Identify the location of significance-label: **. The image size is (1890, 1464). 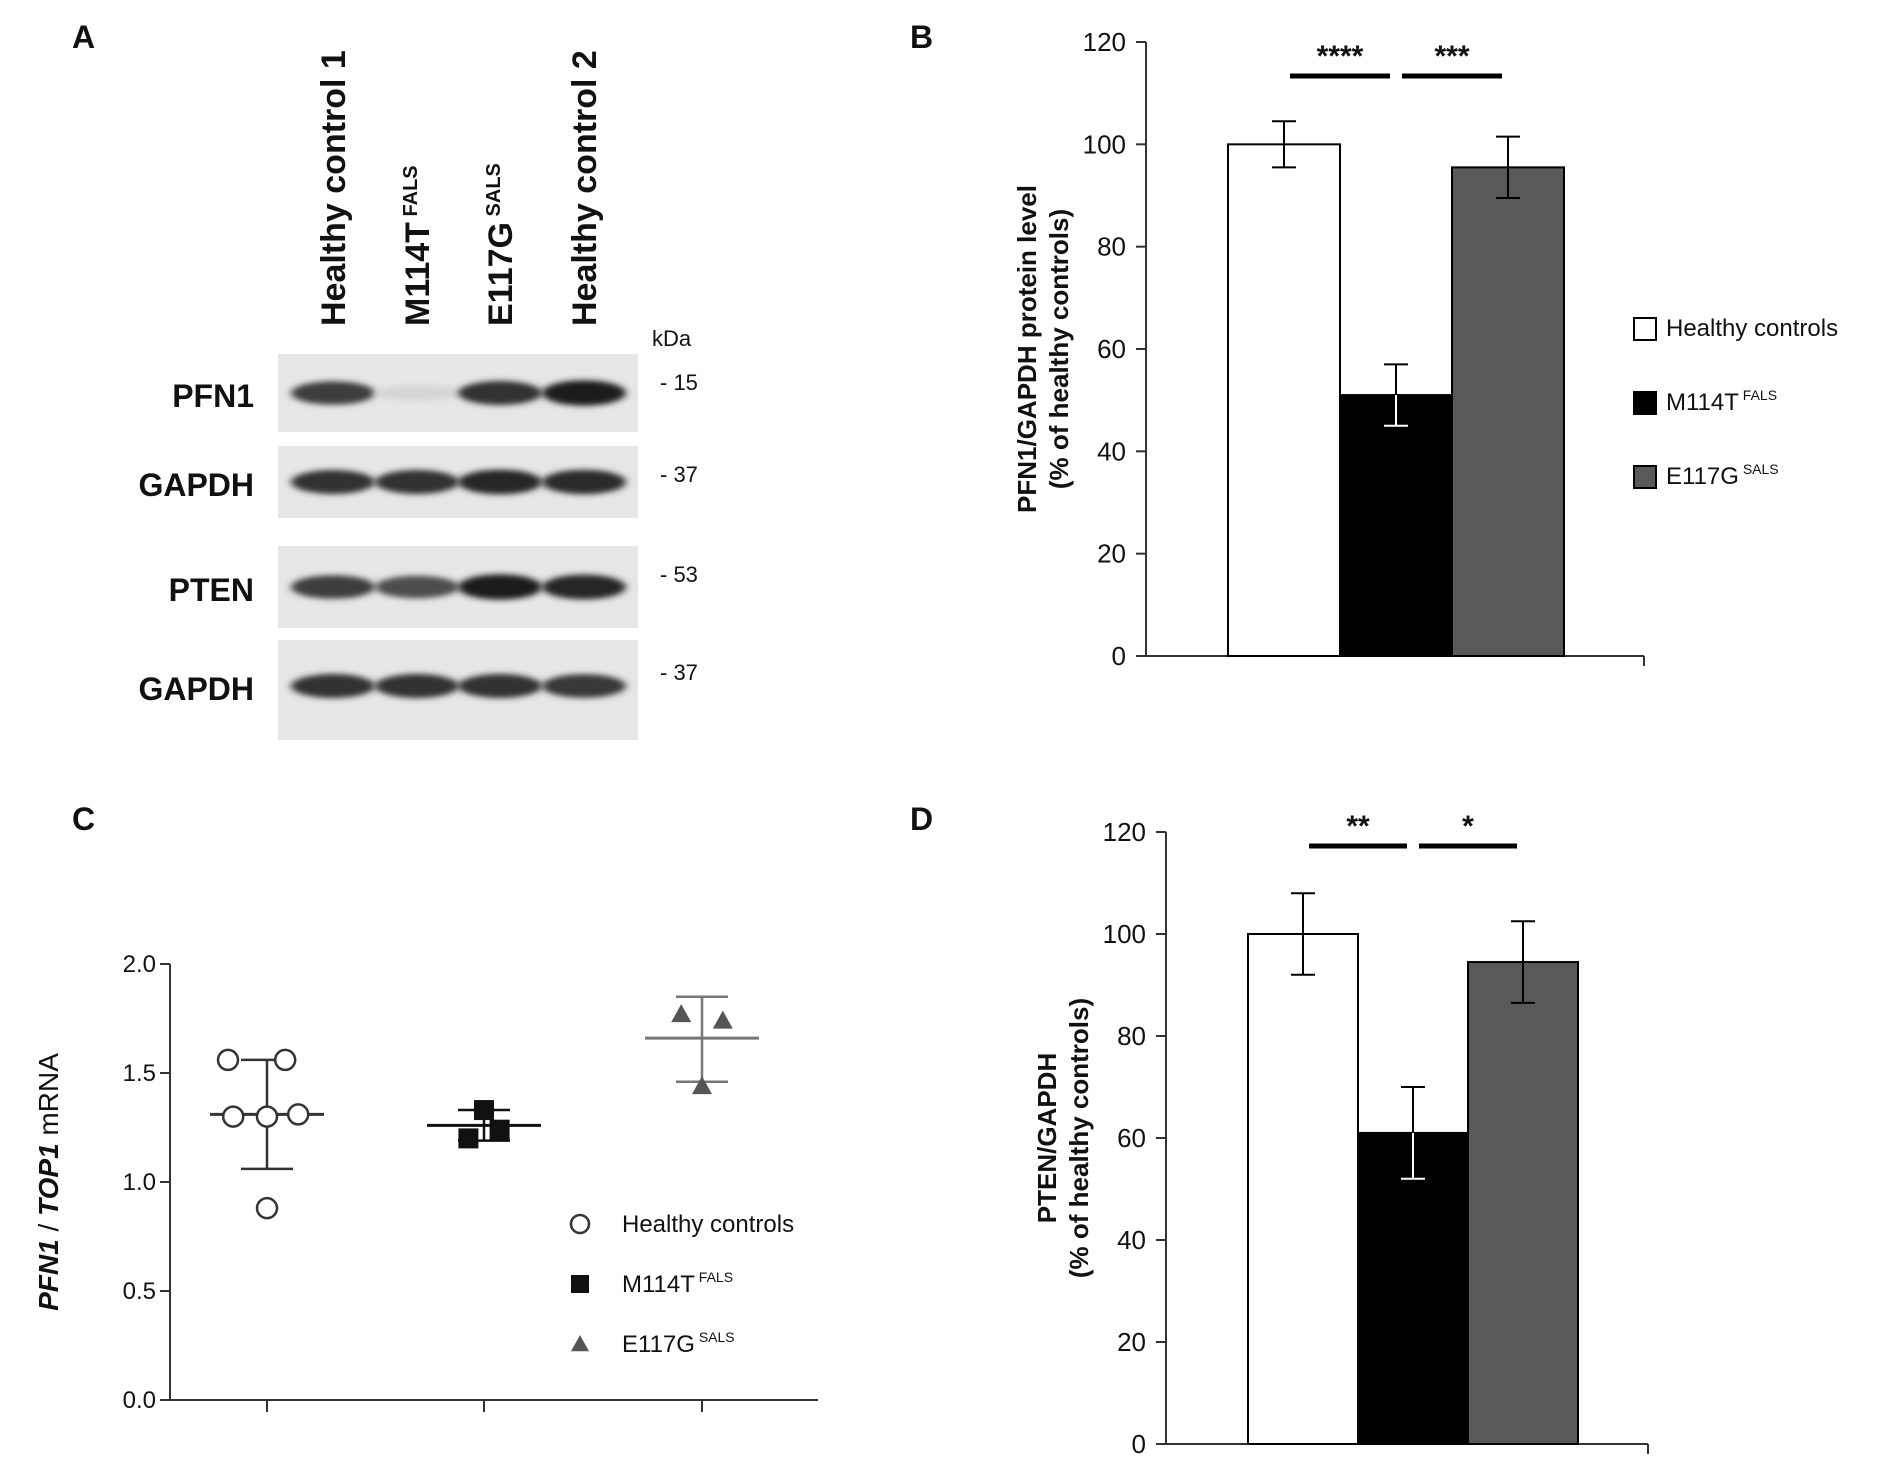
(1358, 826).